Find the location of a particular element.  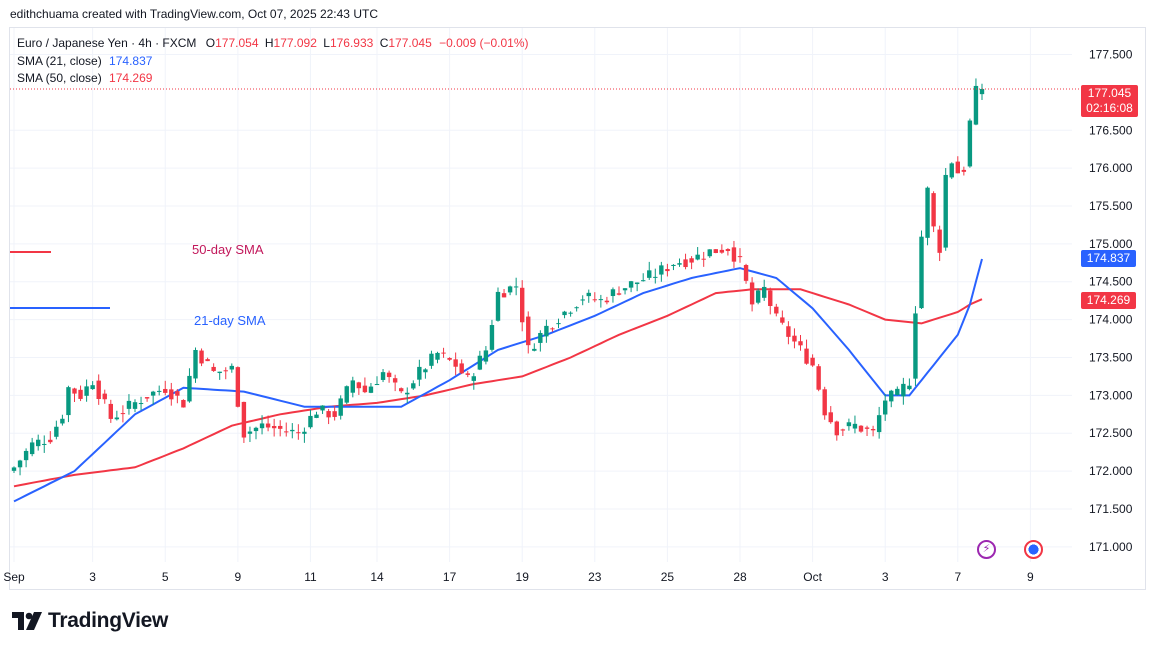

open-value: 177.054 is located at coordinates (237, 43).